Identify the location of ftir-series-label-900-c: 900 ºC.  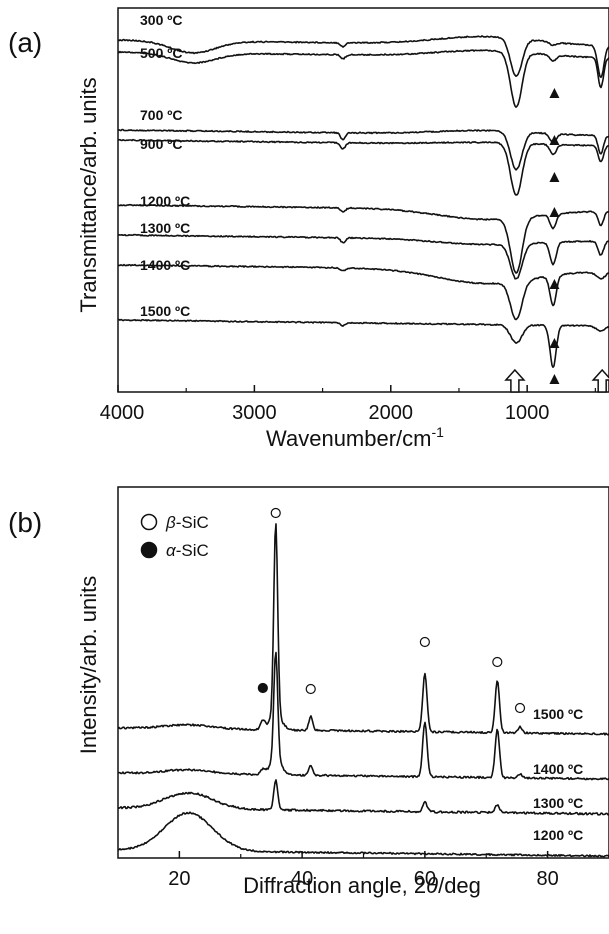
(161, 144).